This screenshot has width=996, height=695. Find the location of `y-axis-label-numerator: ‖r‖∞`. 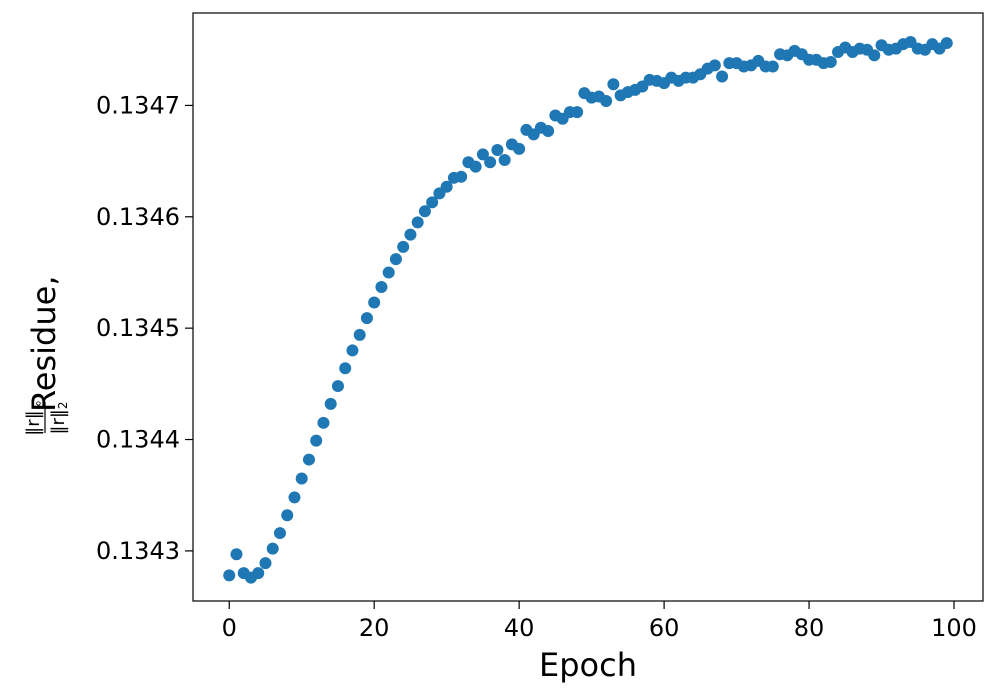

y-axis-label-numerator: ‖r‖∞ is located at coordinates (34, 417).